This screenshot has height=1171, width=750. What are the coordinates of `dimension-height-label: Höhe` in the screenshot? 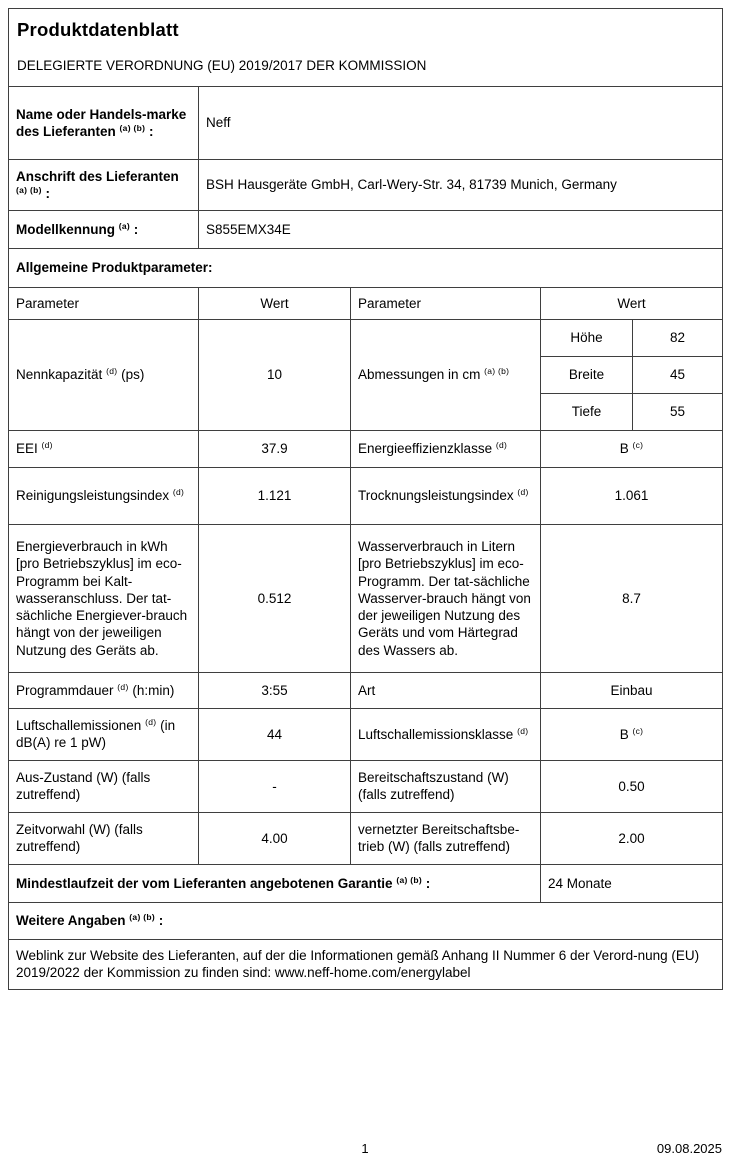 It's located at (586, 337).